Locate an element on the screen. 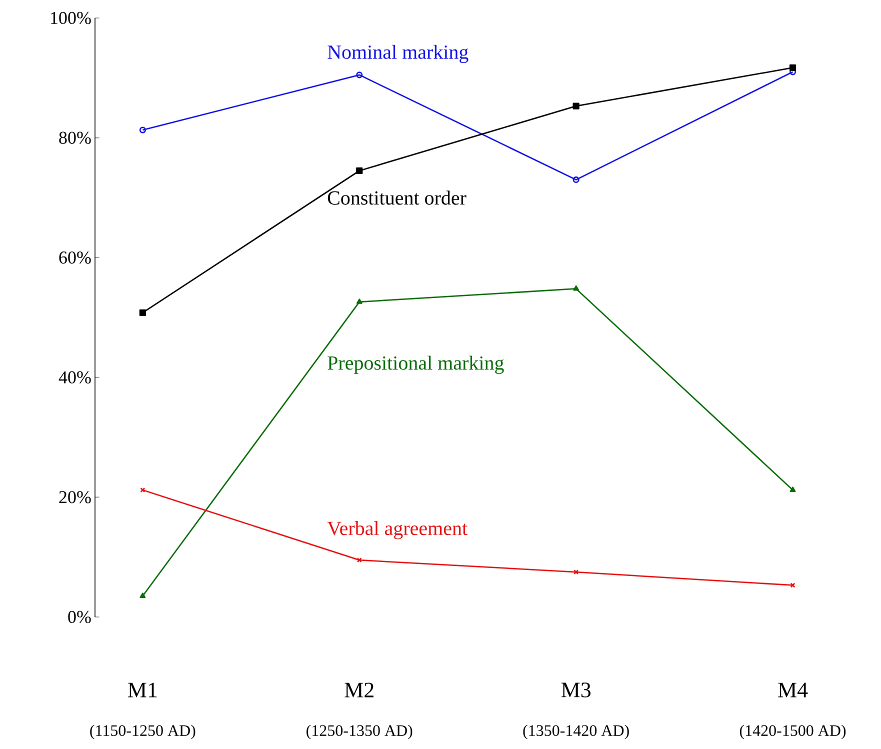  y-tick-label: 80% is located at coordinates (75, 138).